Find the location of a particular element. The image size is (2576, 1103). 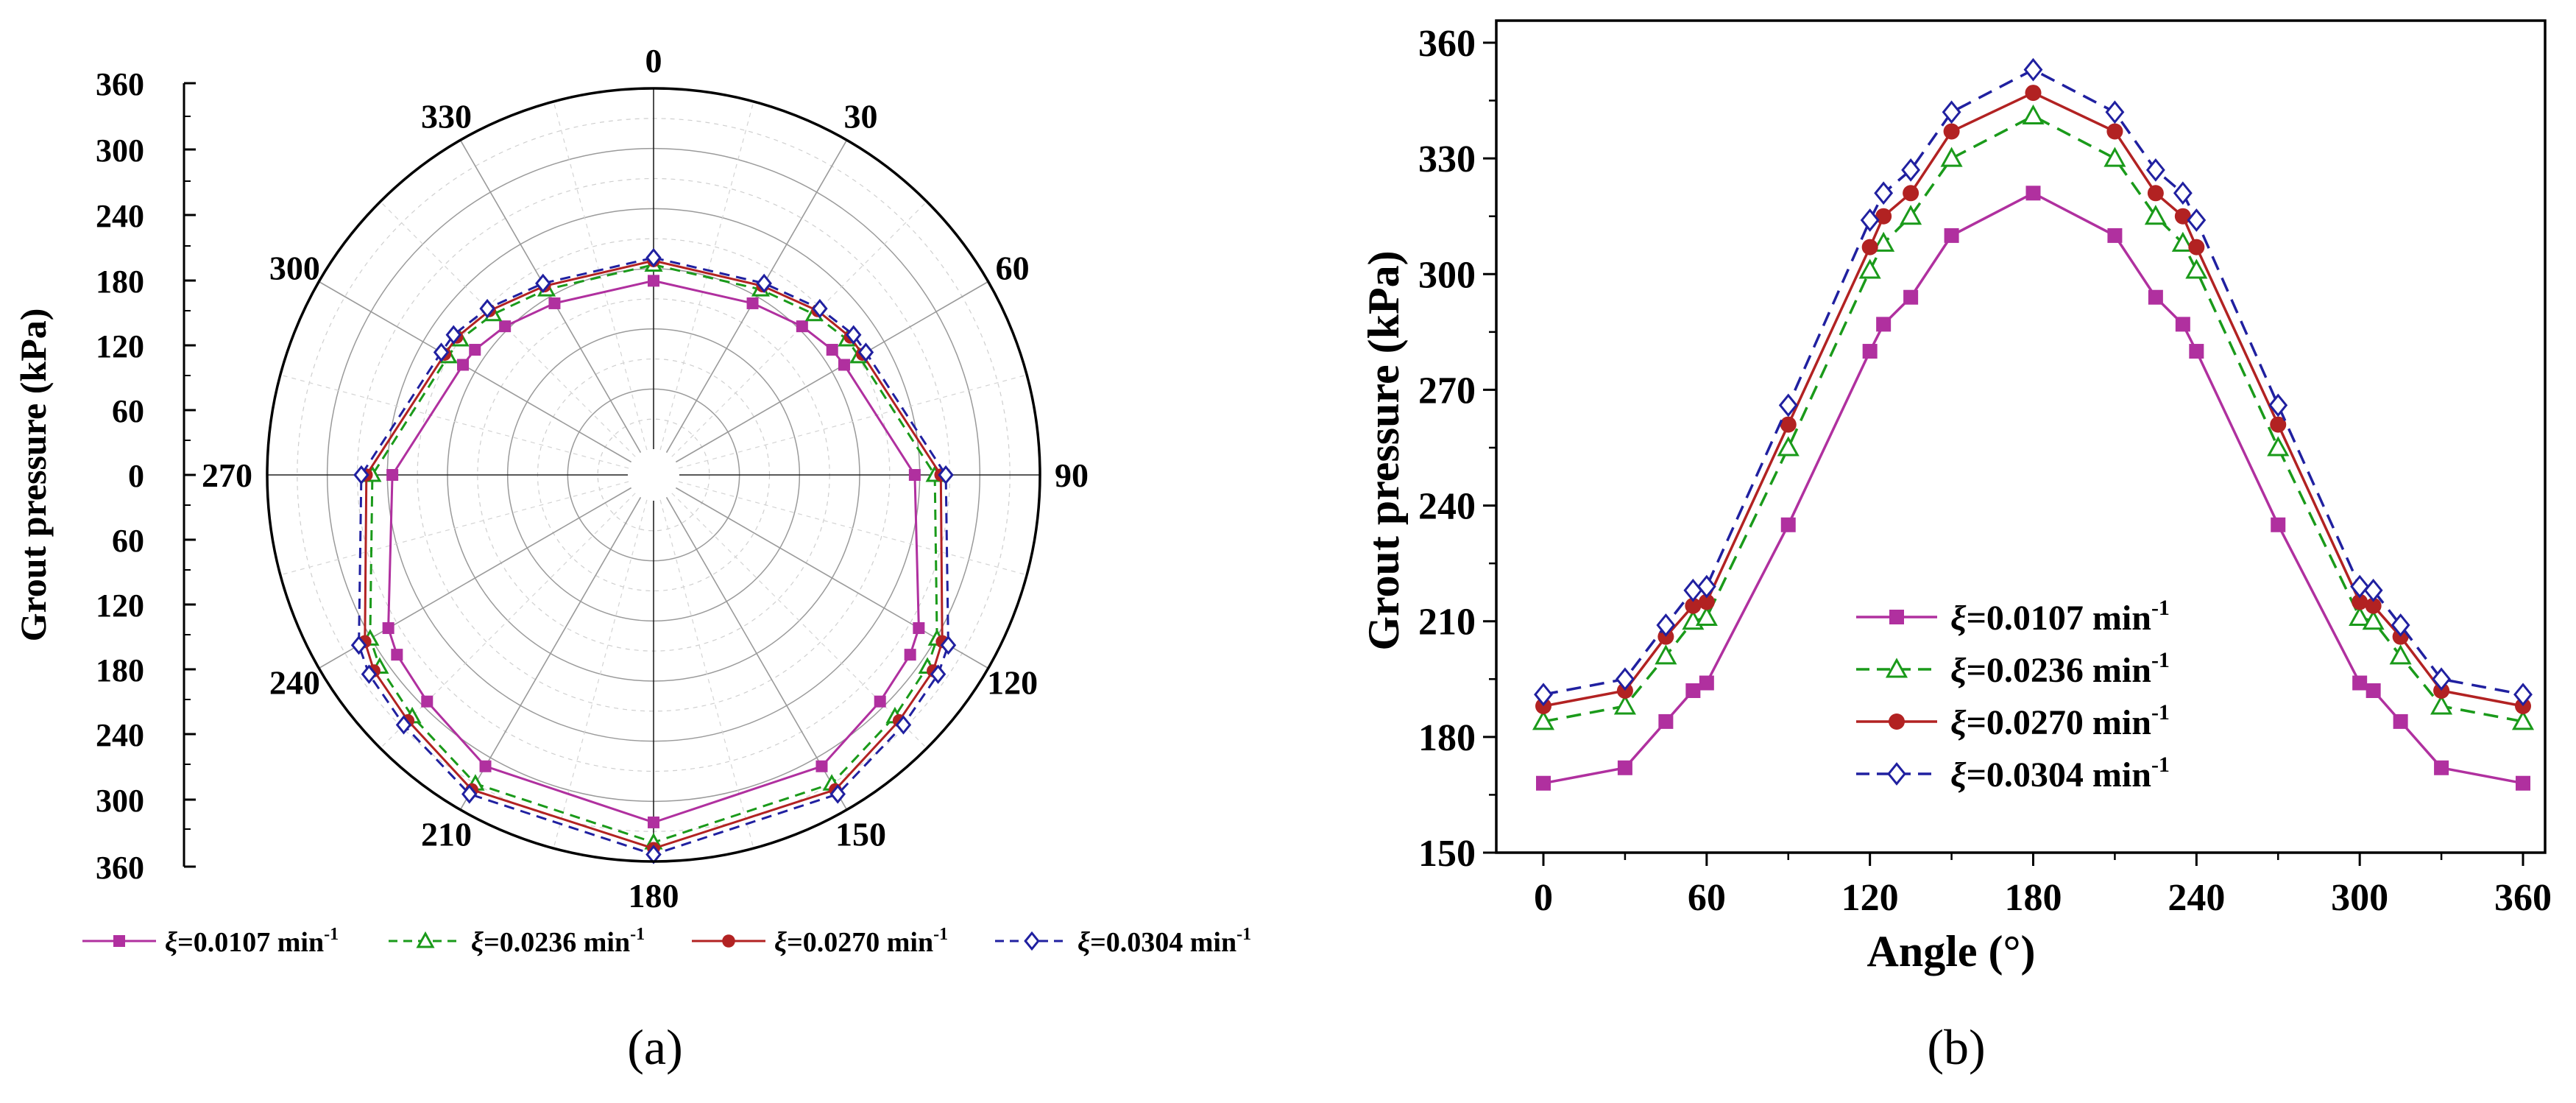

radial-axis-tick-label: 60 is located at coordinates (128, 411).